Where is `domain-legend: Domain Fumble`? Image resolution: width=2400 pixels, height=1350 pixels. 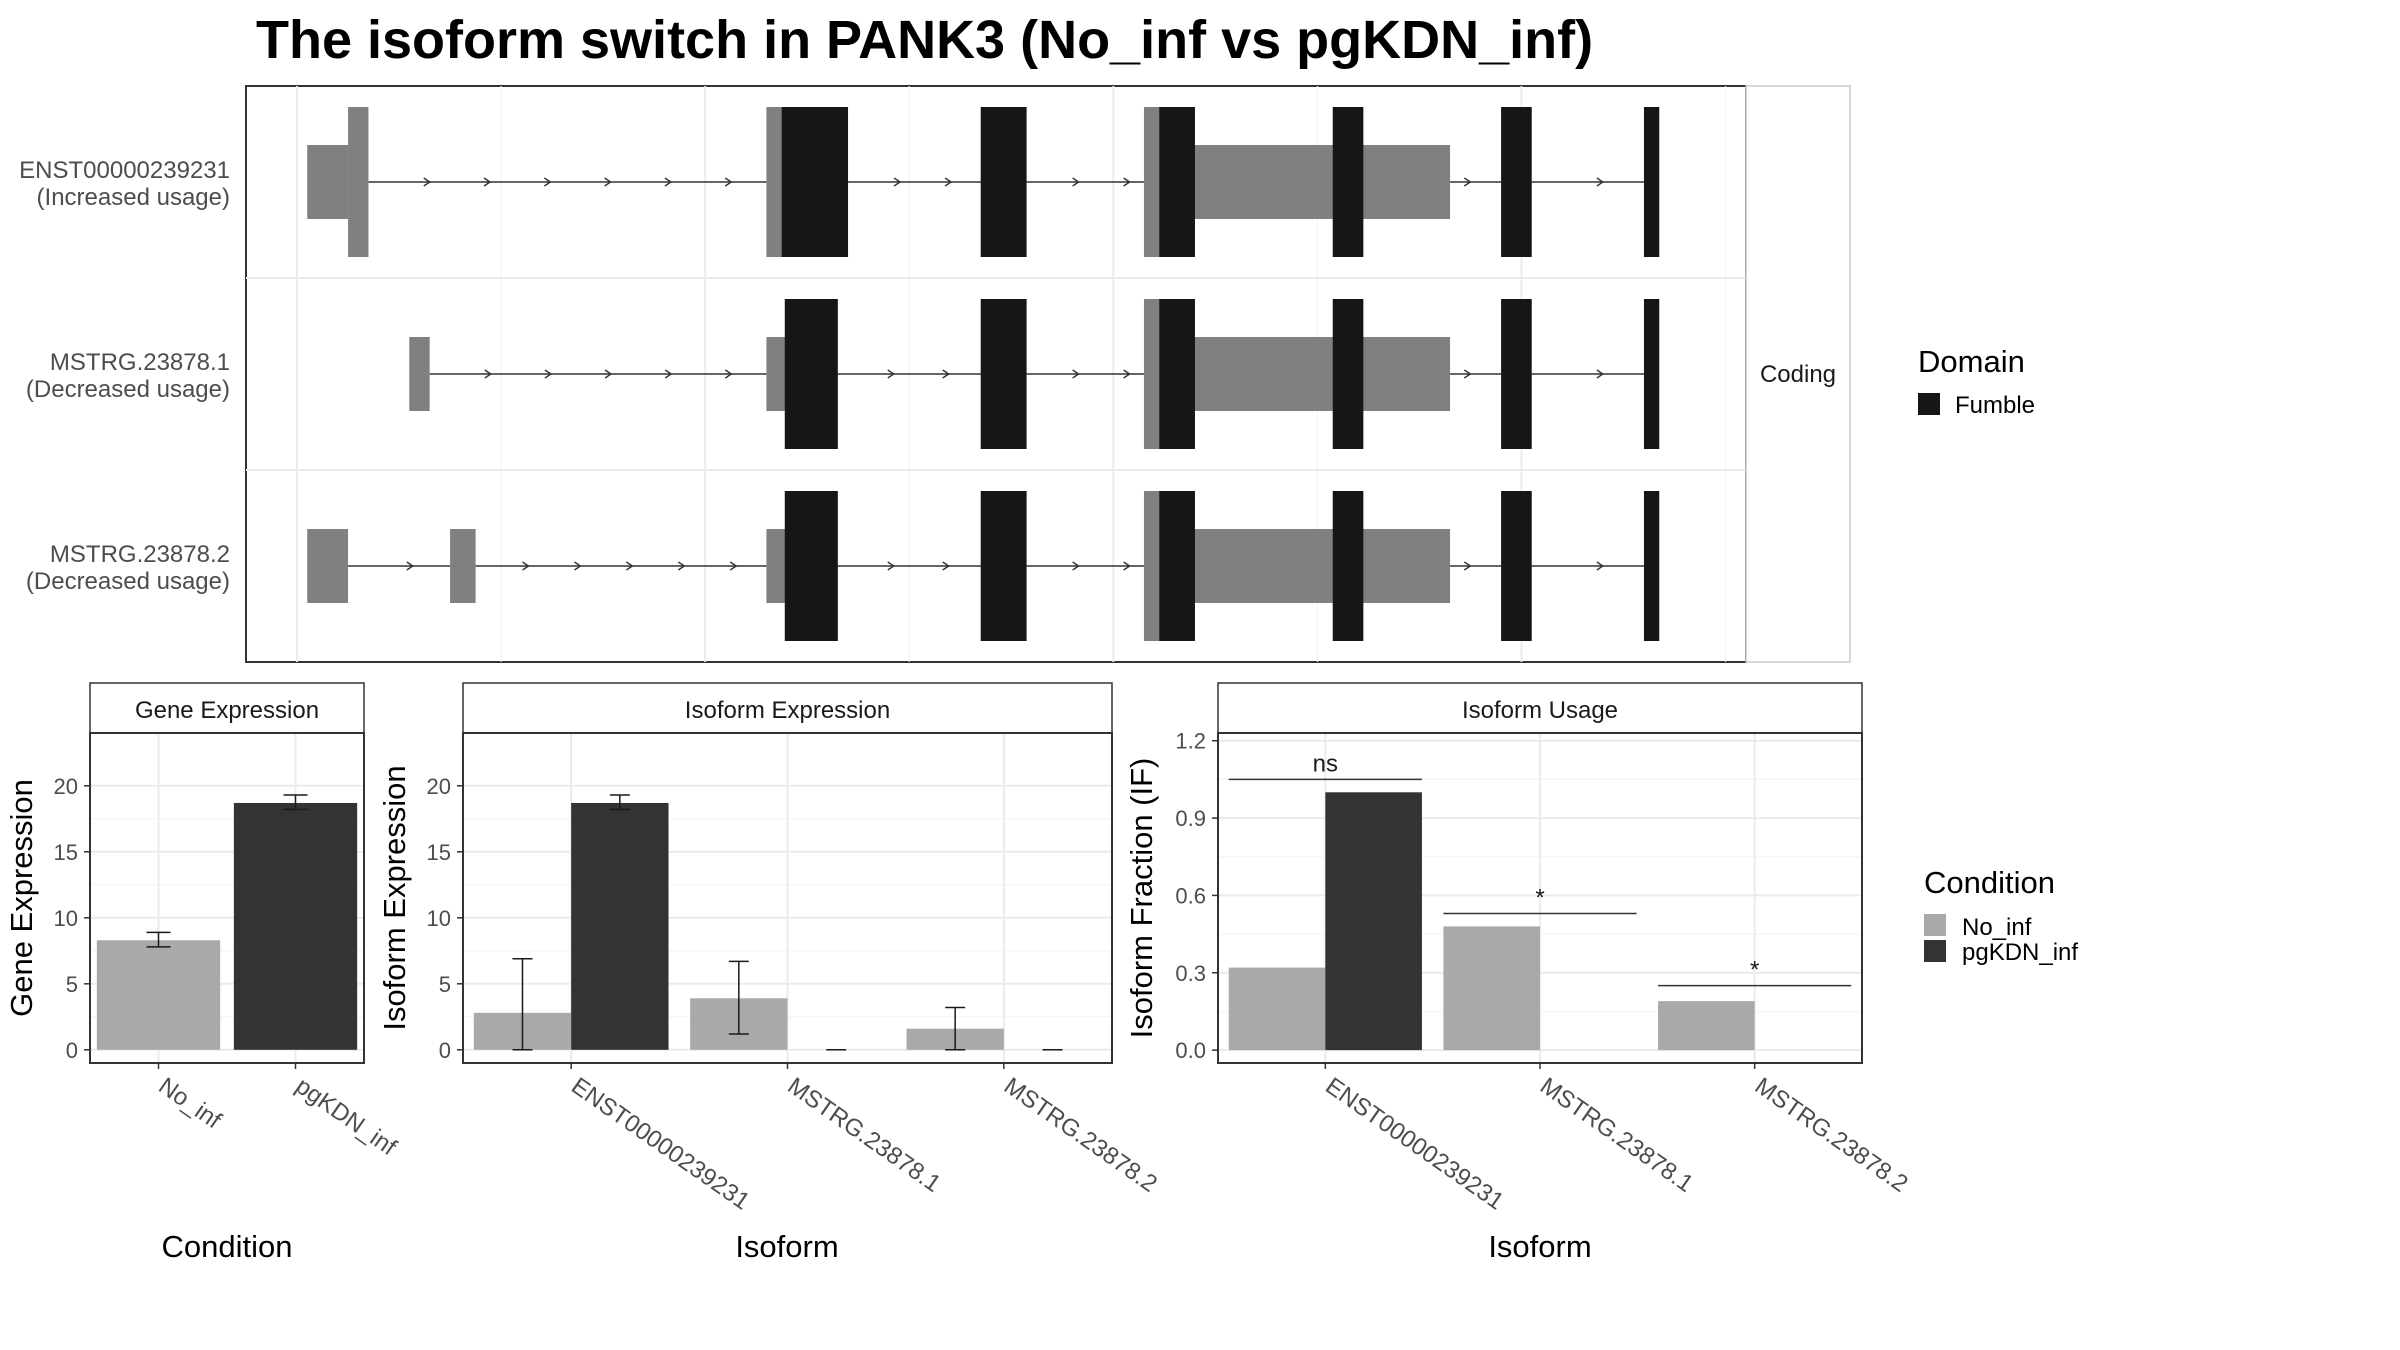
domain-legend: Domain Fumble is located at coordinates (1976, 381).